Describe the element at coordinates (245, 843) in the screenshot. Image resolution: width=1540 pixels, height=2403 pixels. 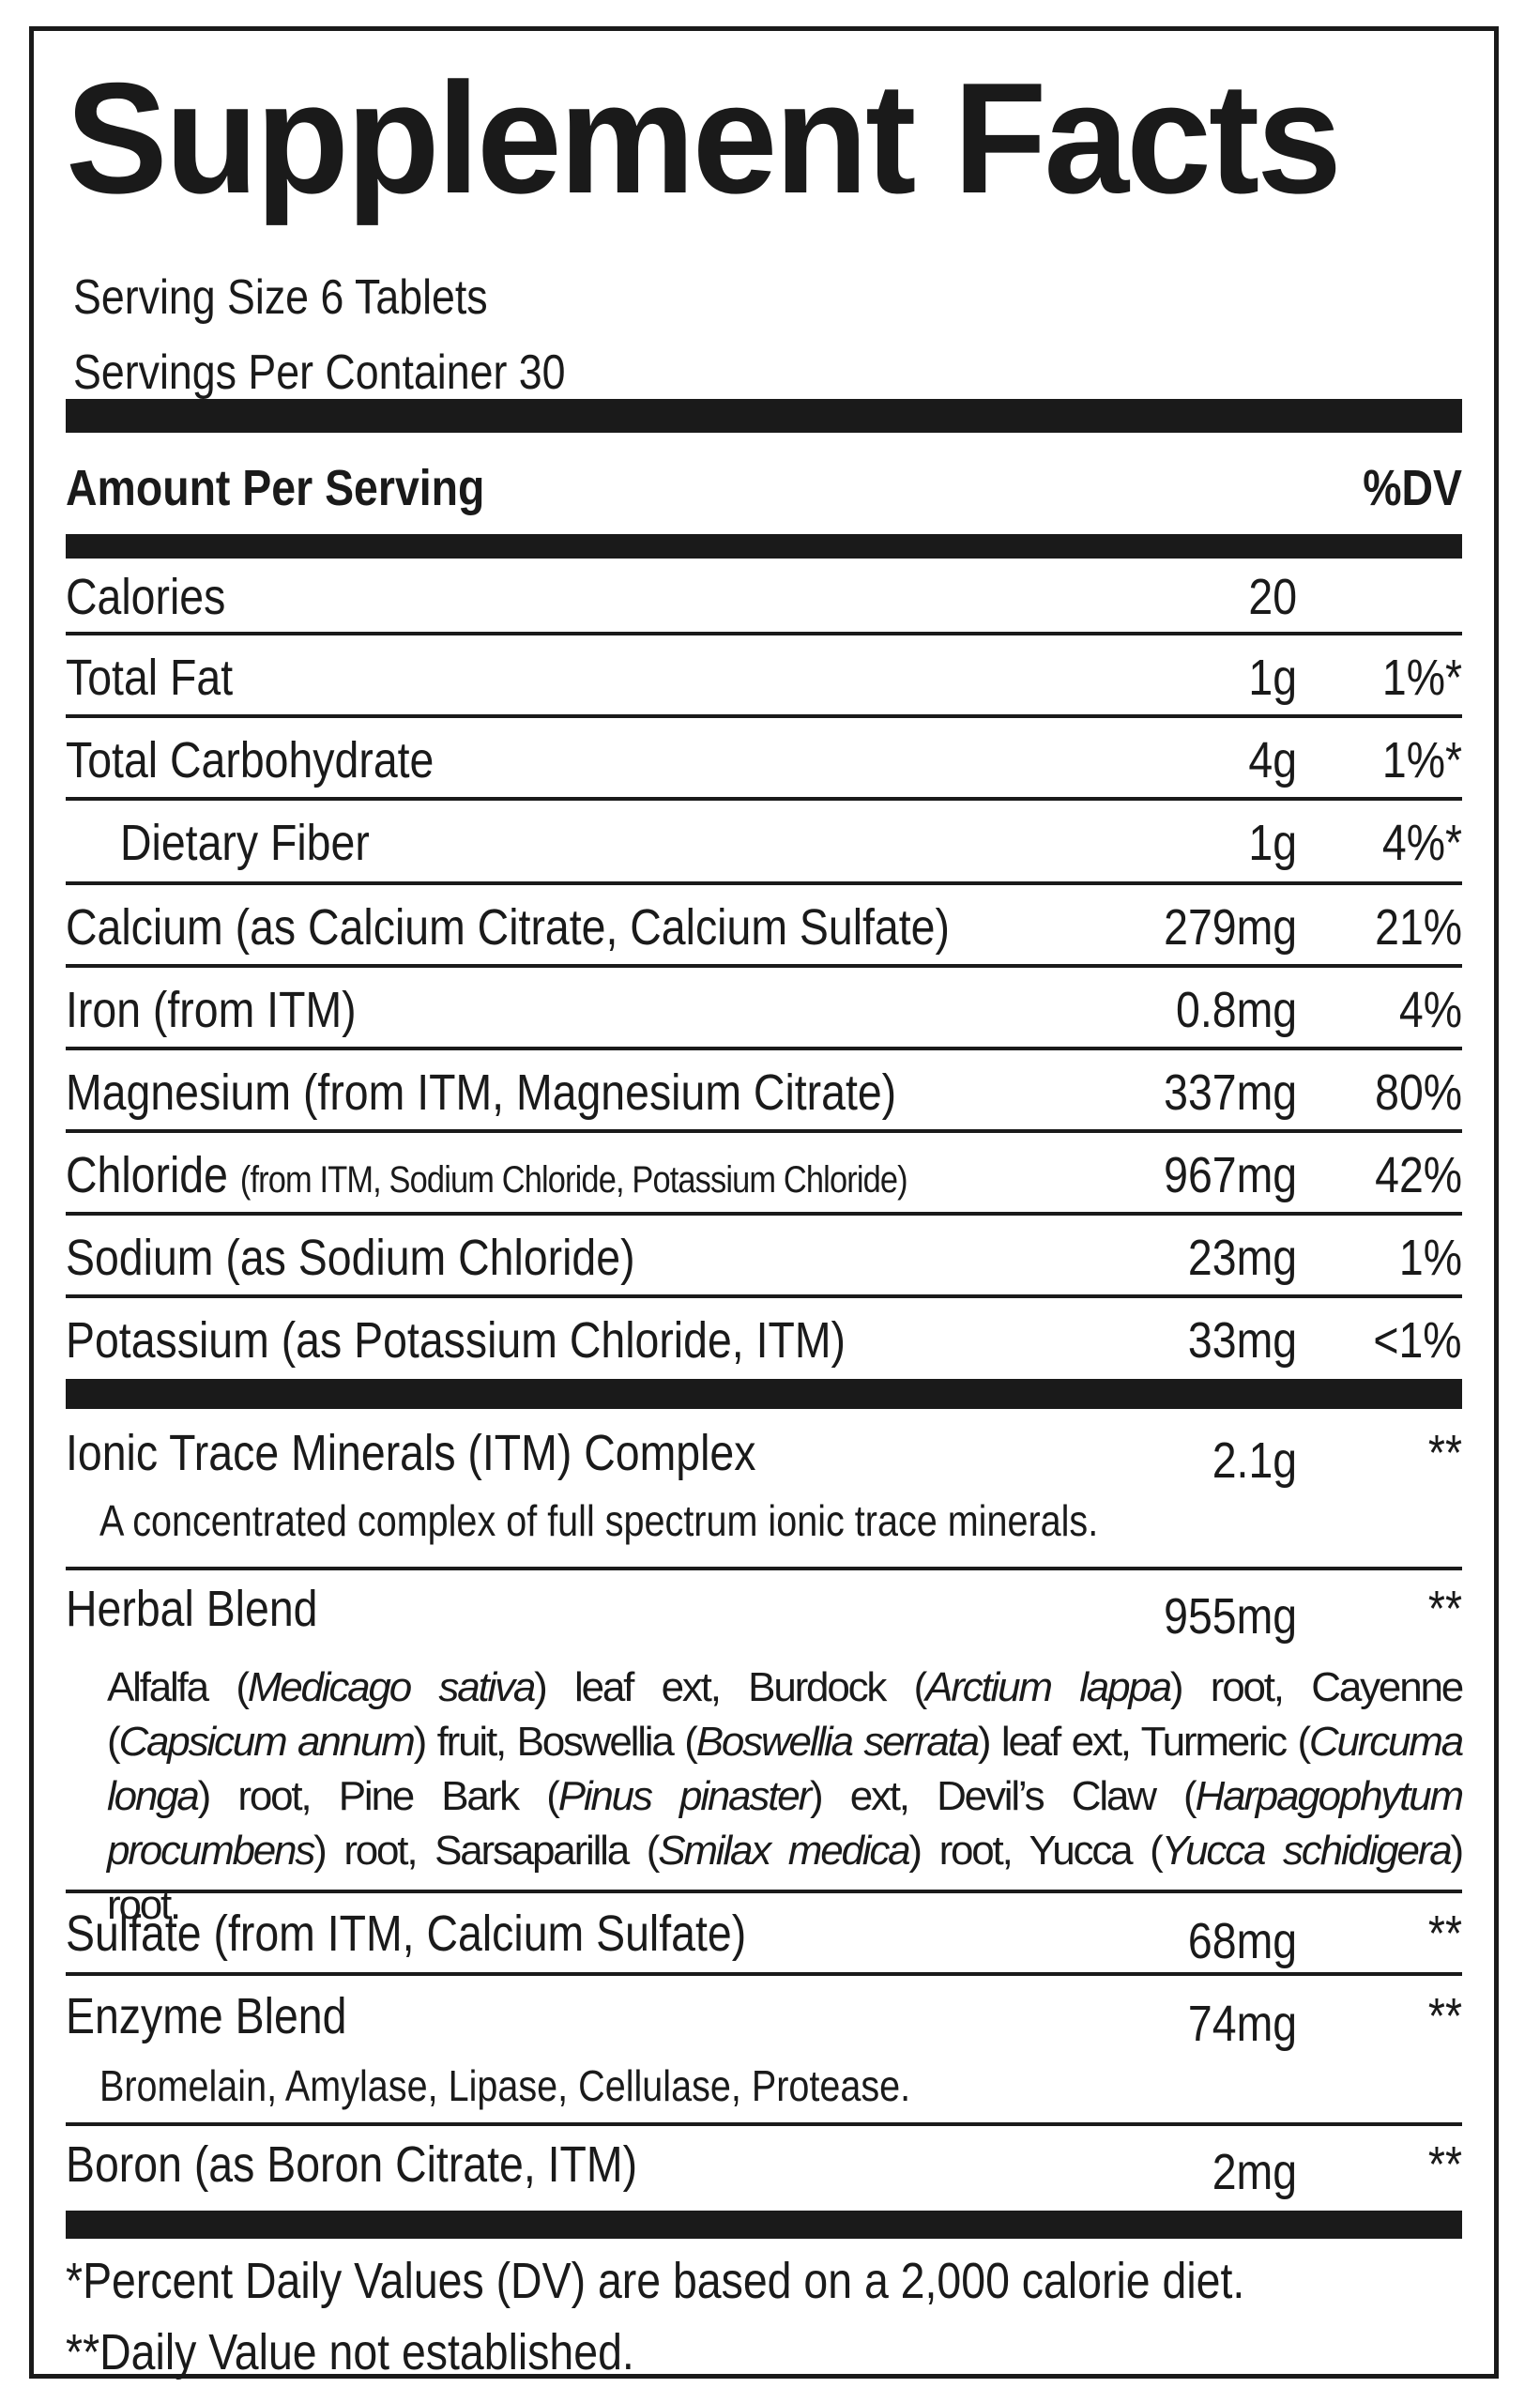
I see `nutrient-name: Dietary Fiber` at that location.